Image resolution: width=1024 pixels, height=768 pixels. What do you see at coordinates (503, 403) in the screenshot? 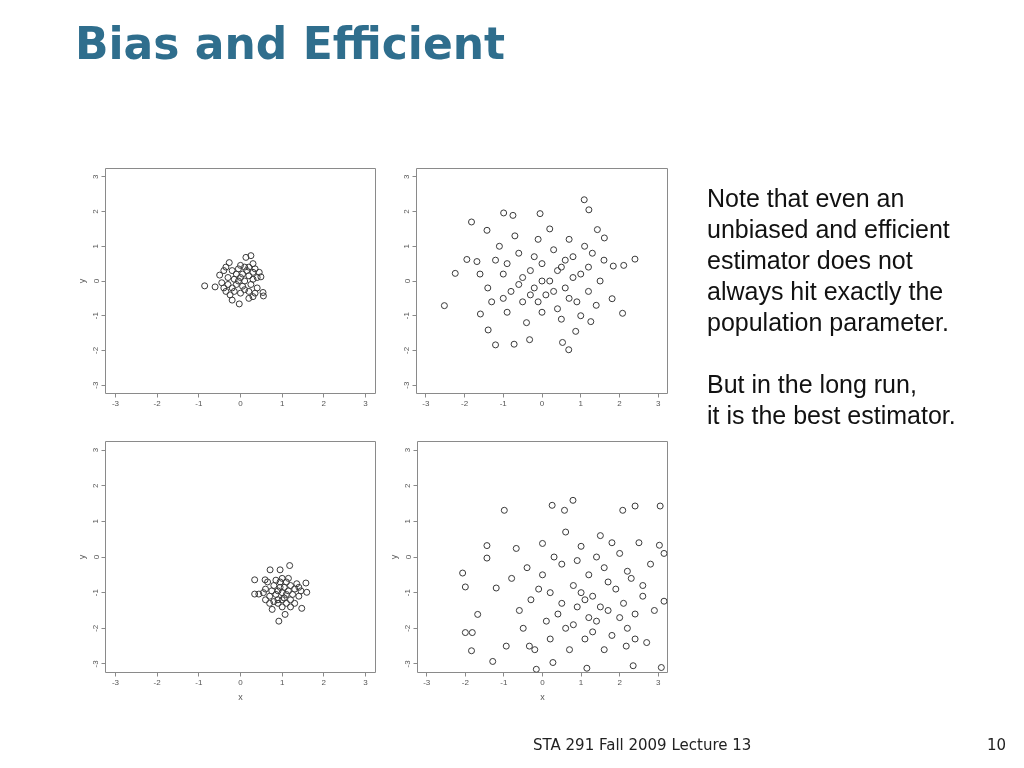
I see `x-tick-label: -1` at bounding box center [503, 403].